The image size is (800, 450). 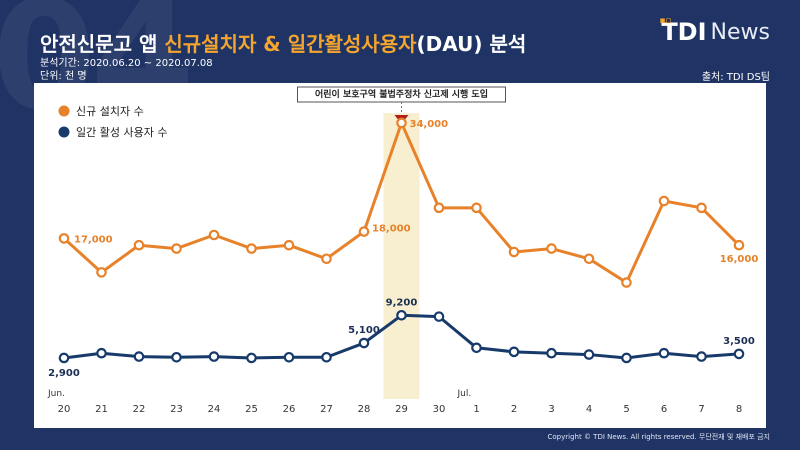 What do you see at coordinates (99, 44) in the screenshot?
I see `title-main: 안전신문고 앱` at bounding box center [99, 44].